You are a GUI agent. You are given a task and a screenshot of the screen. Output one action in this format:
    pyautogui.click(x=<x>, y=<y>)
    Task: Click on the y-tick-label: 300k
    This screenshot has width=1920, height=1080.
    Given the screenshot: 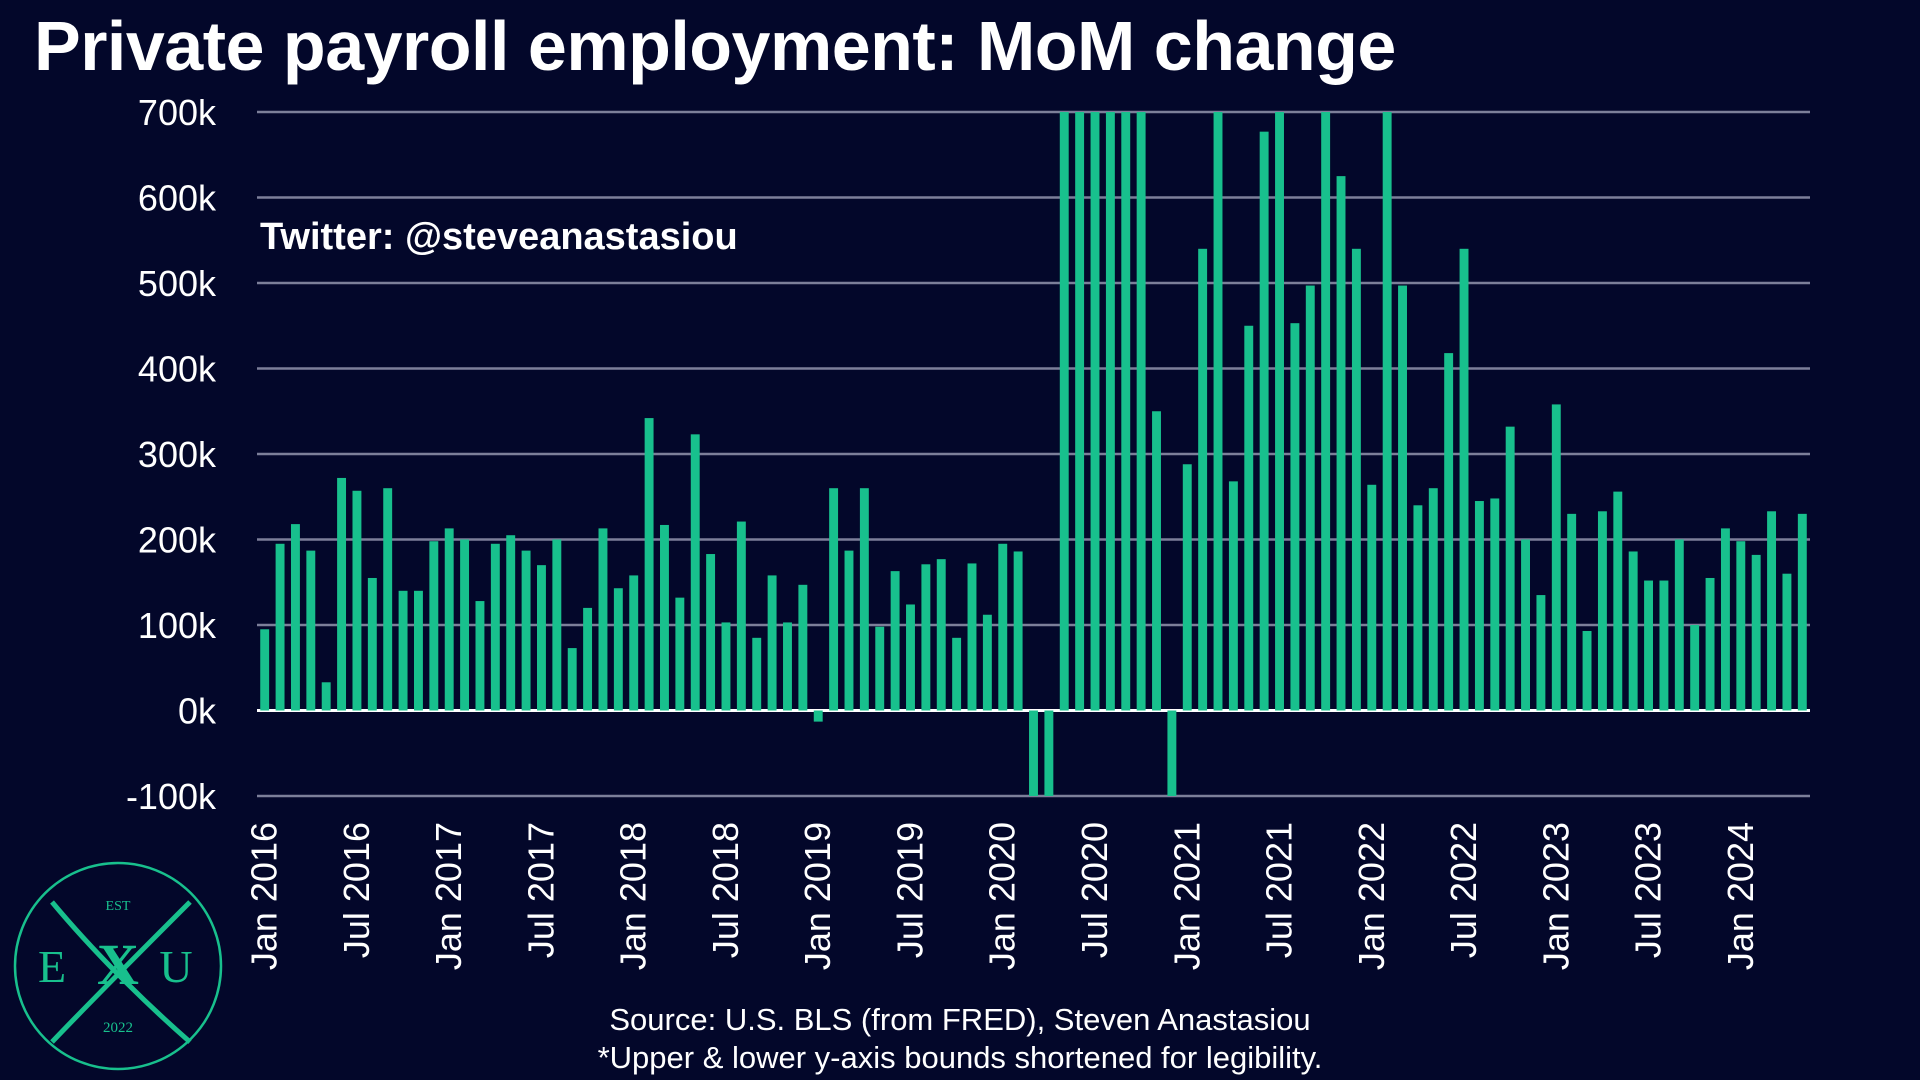 What is the action you would take?
    pyautogui.click(x=177, y=454)
    